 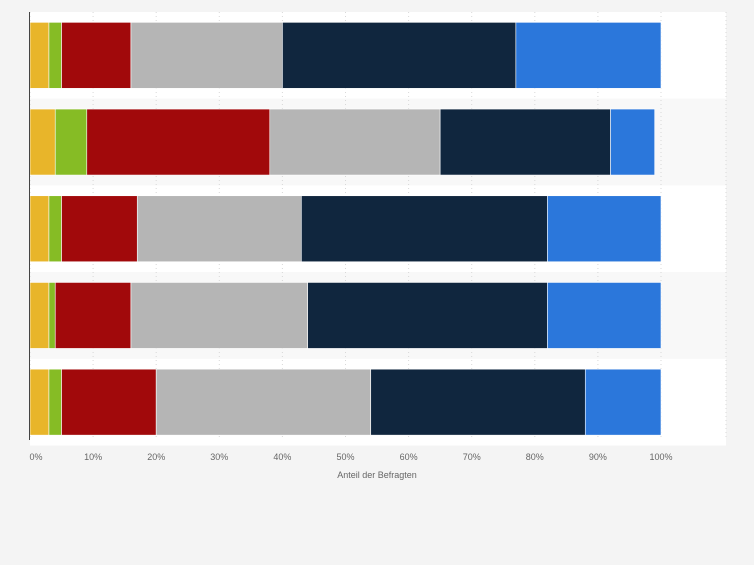 I want to click on x-axis-title: Anteil der Befragten, so click(x=377, y=475).